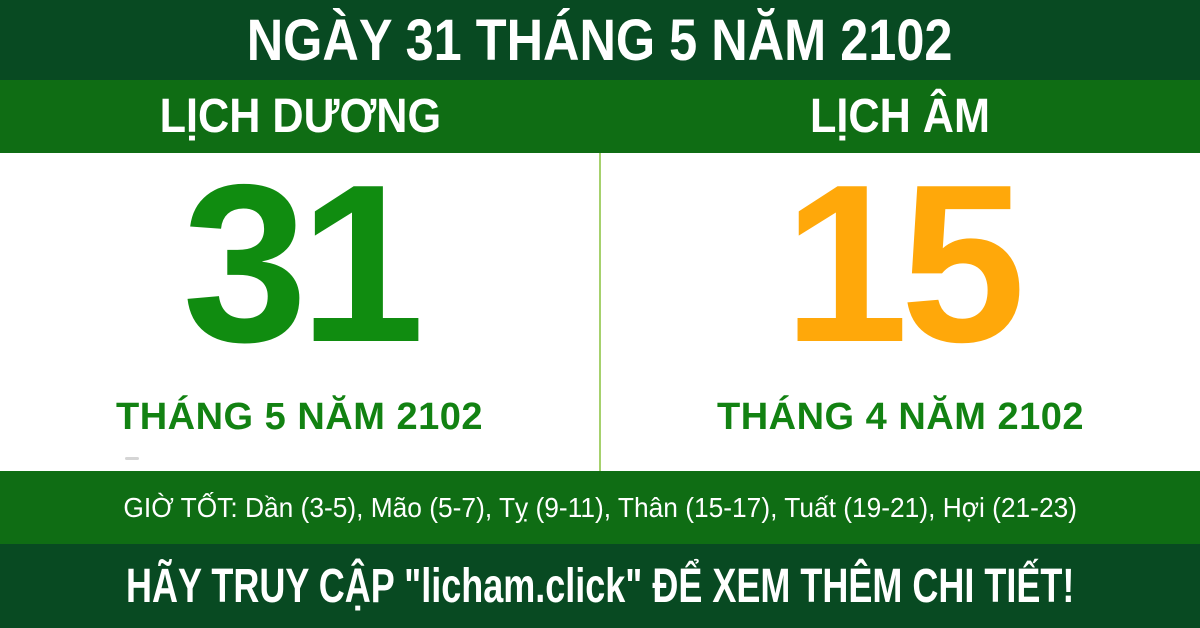 The width and height of the screenshot is (1200, 628). Describe the element at coordinates (600, 312) in the screenshot. I see `column-divider` at that location.